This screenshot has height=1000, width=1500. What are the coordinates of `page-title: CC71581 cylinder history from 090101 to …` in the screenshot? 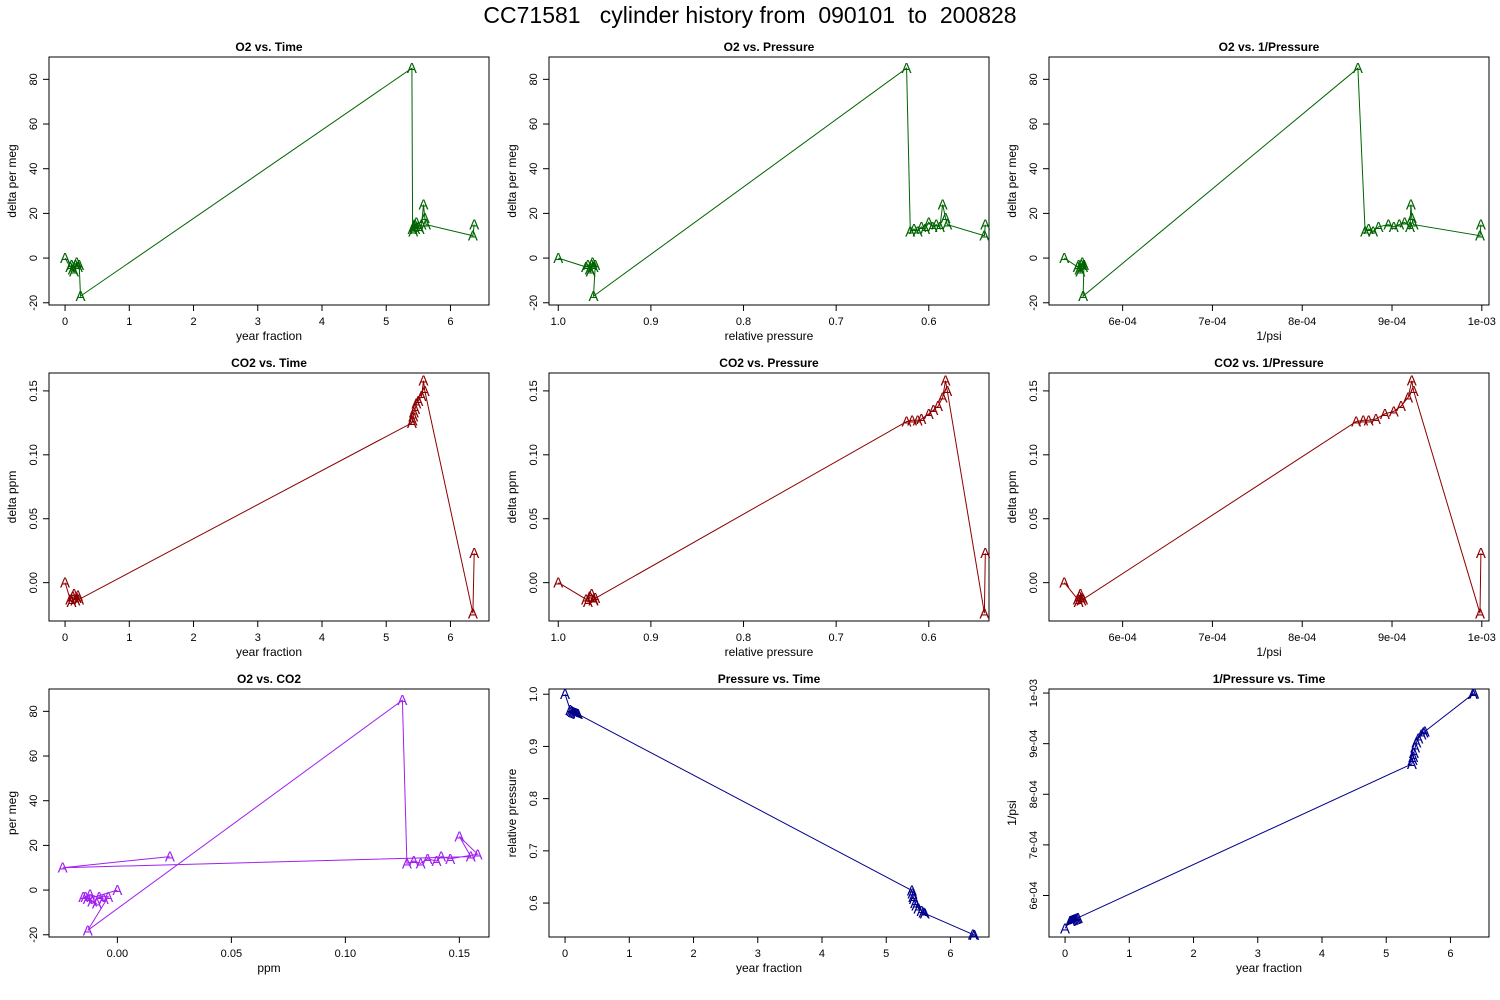 It's located at (750, 15).